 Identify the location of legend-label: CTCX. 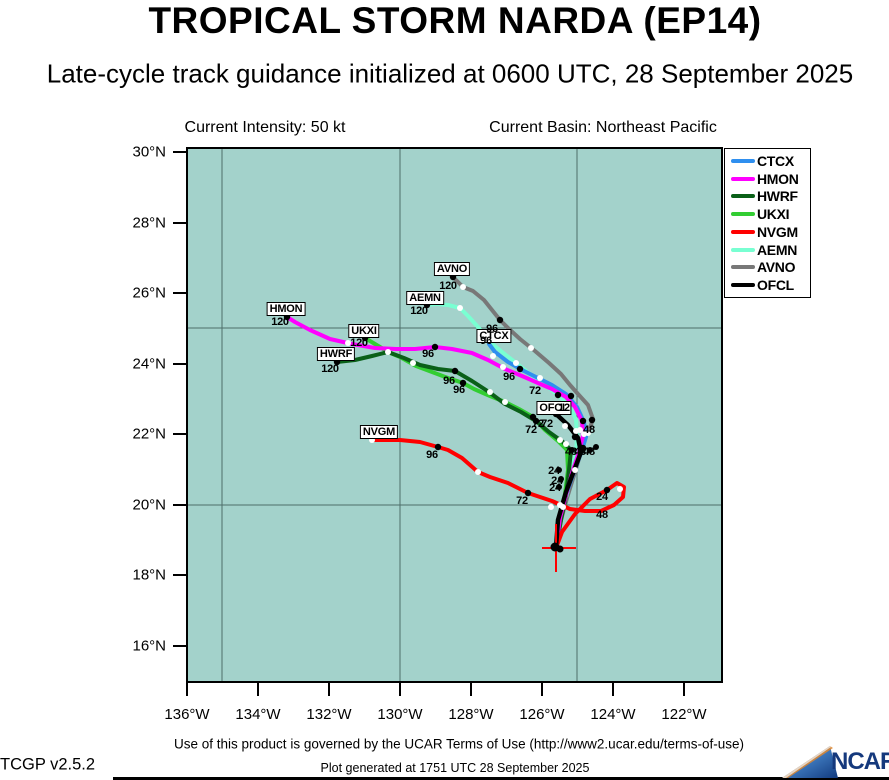
(775, 160).